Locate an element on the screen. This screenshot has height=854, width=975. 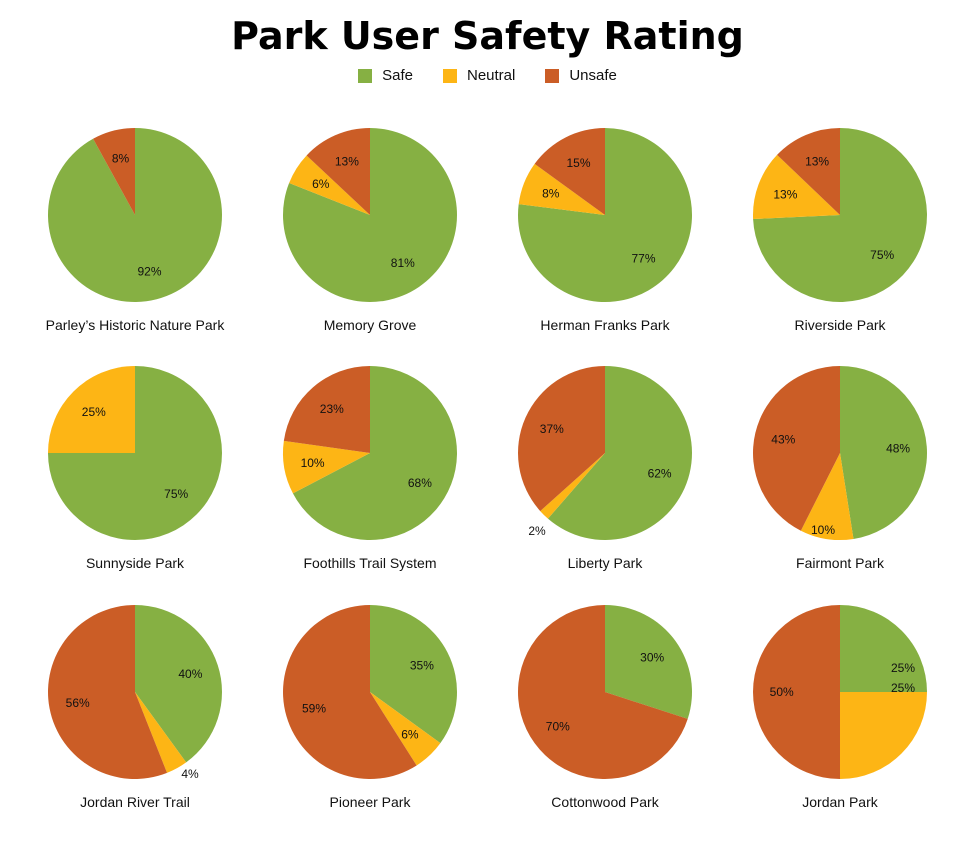
pie-name: Fairmont Park is located at coordinates (840, 563).